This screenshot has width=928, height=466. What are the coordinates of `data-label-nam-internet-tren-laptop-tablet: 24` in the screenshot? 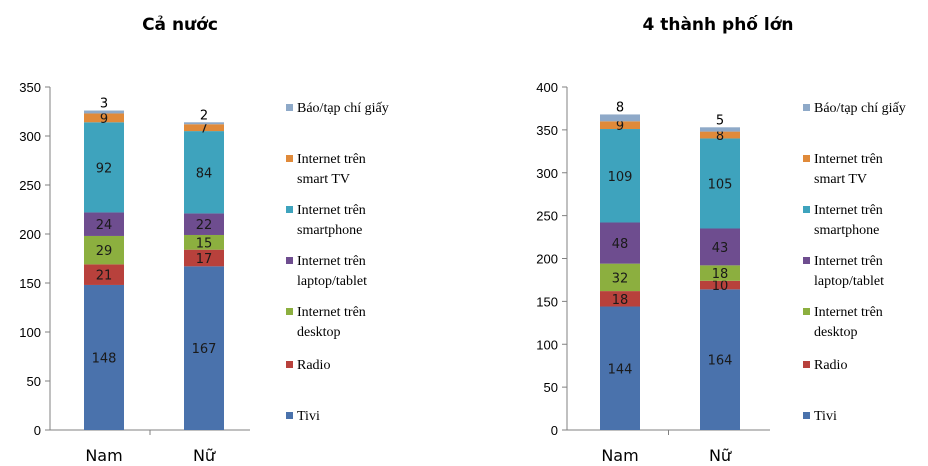 It's located at (104, 225).